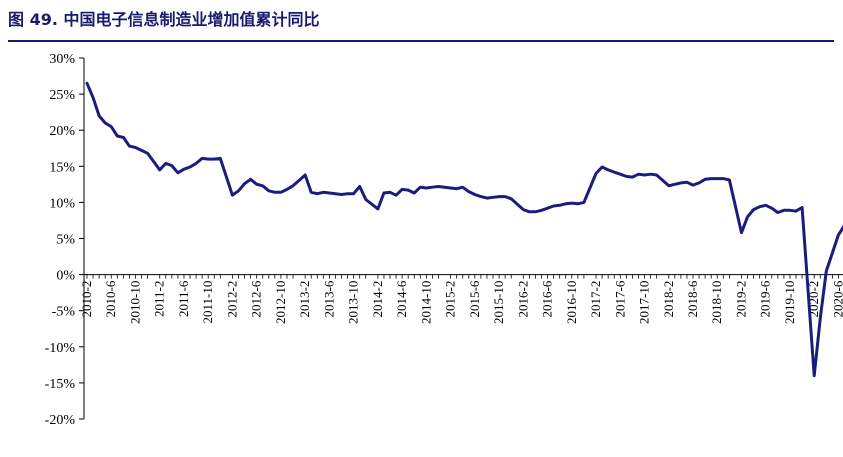 The image size is (843, 457). I want to click on x-tick-label: 2018-10, so click(716, 302).